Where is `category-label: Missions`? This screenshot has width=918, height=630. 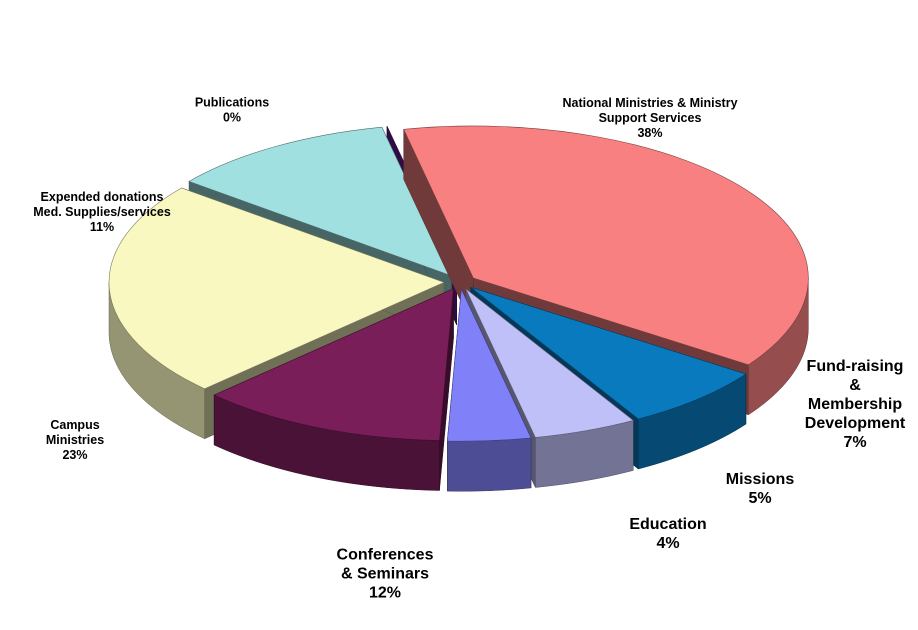 category-label: Missions is located at coordinates (760, 480).